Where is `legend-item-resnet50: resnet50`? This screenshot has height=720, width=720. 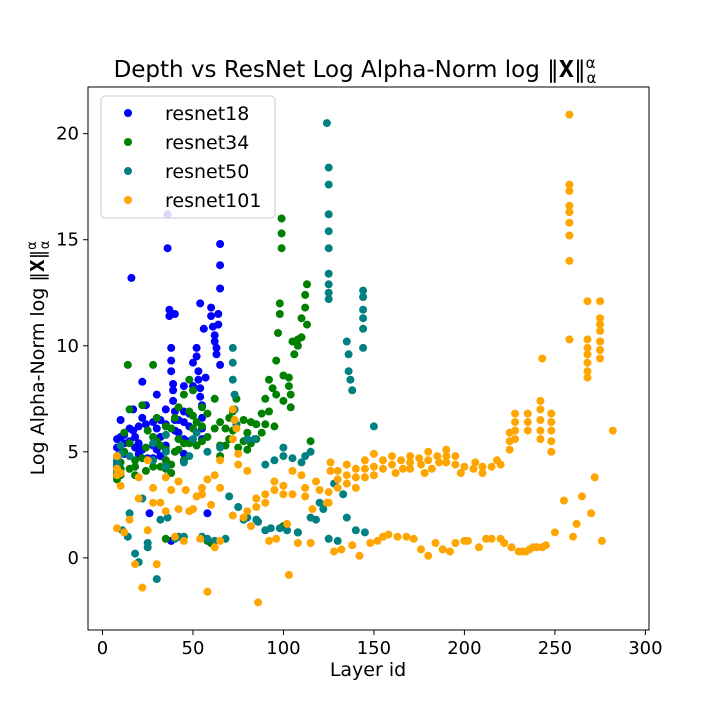 legend-item-resnet50: resnet50 is located at coordinates (186, 172).